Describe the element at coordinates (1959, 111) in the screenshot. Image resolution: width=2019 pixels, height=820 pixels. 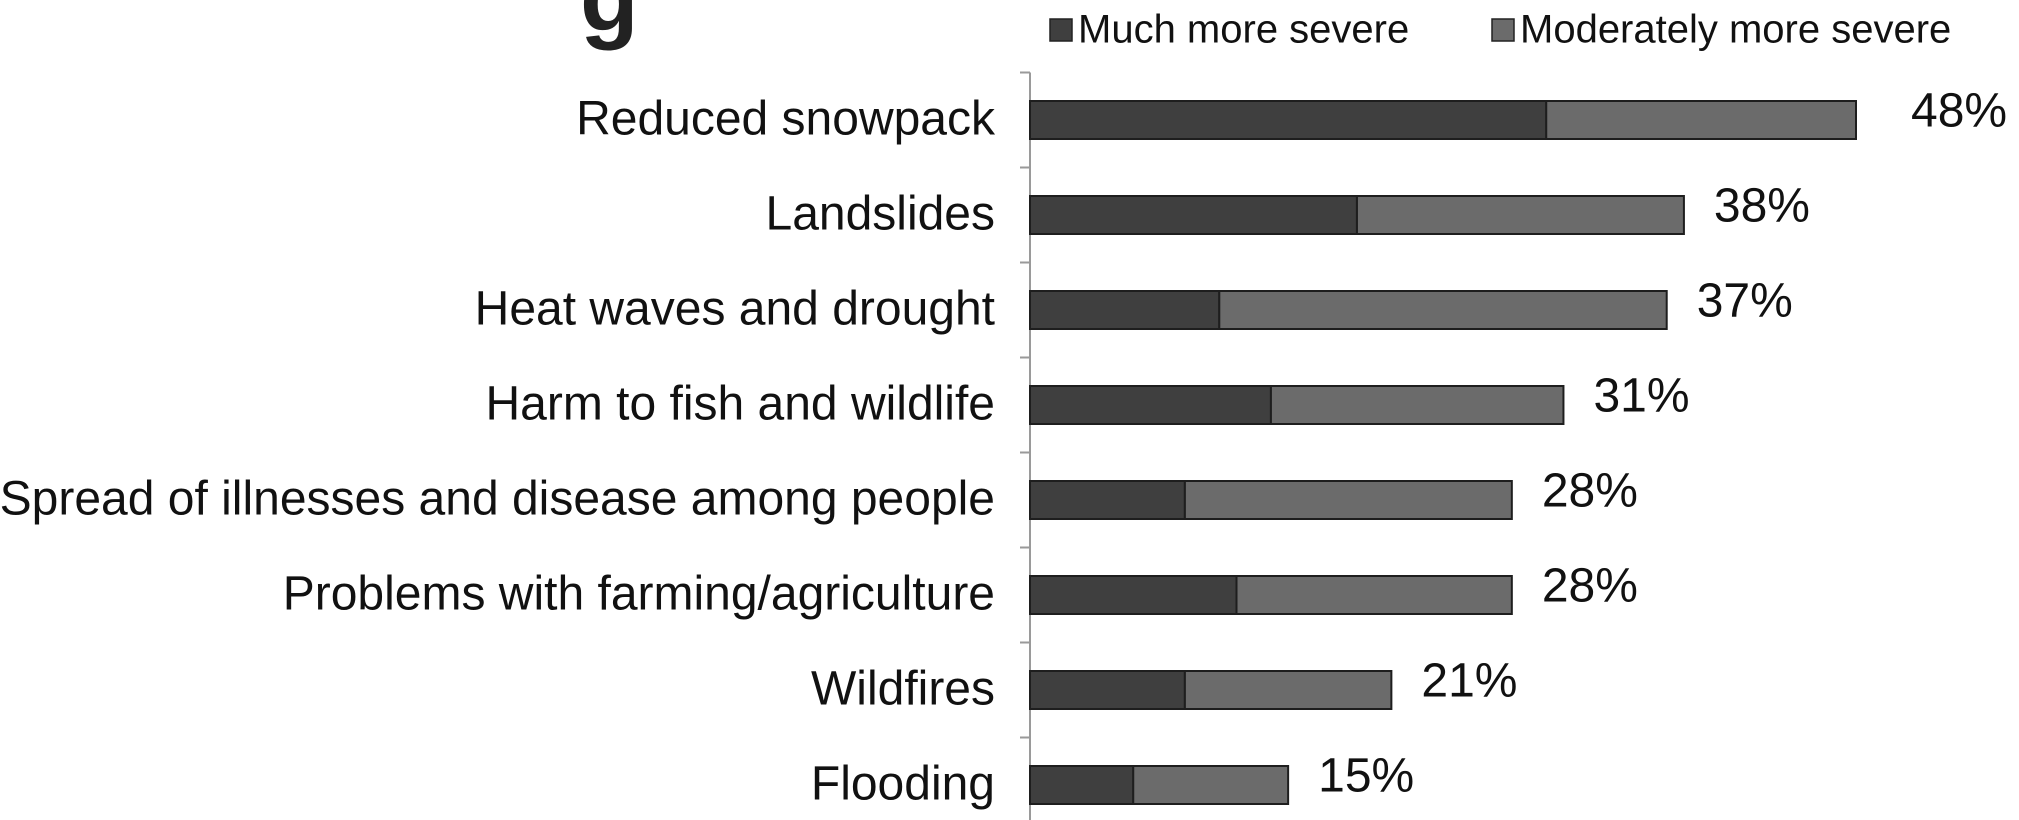
I see `value-label-1: 48%` at that location.